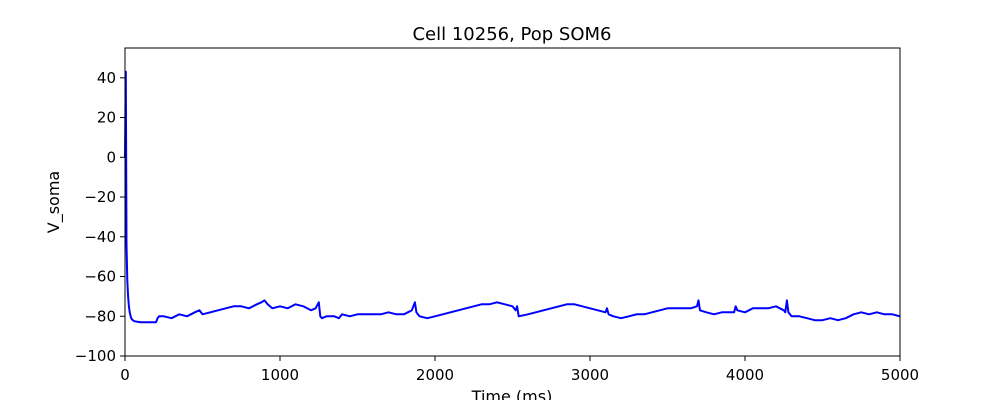 The height and width of the screenshot is (400, 1000). I want to click on x-tick-label: 0, so click(125, 375).